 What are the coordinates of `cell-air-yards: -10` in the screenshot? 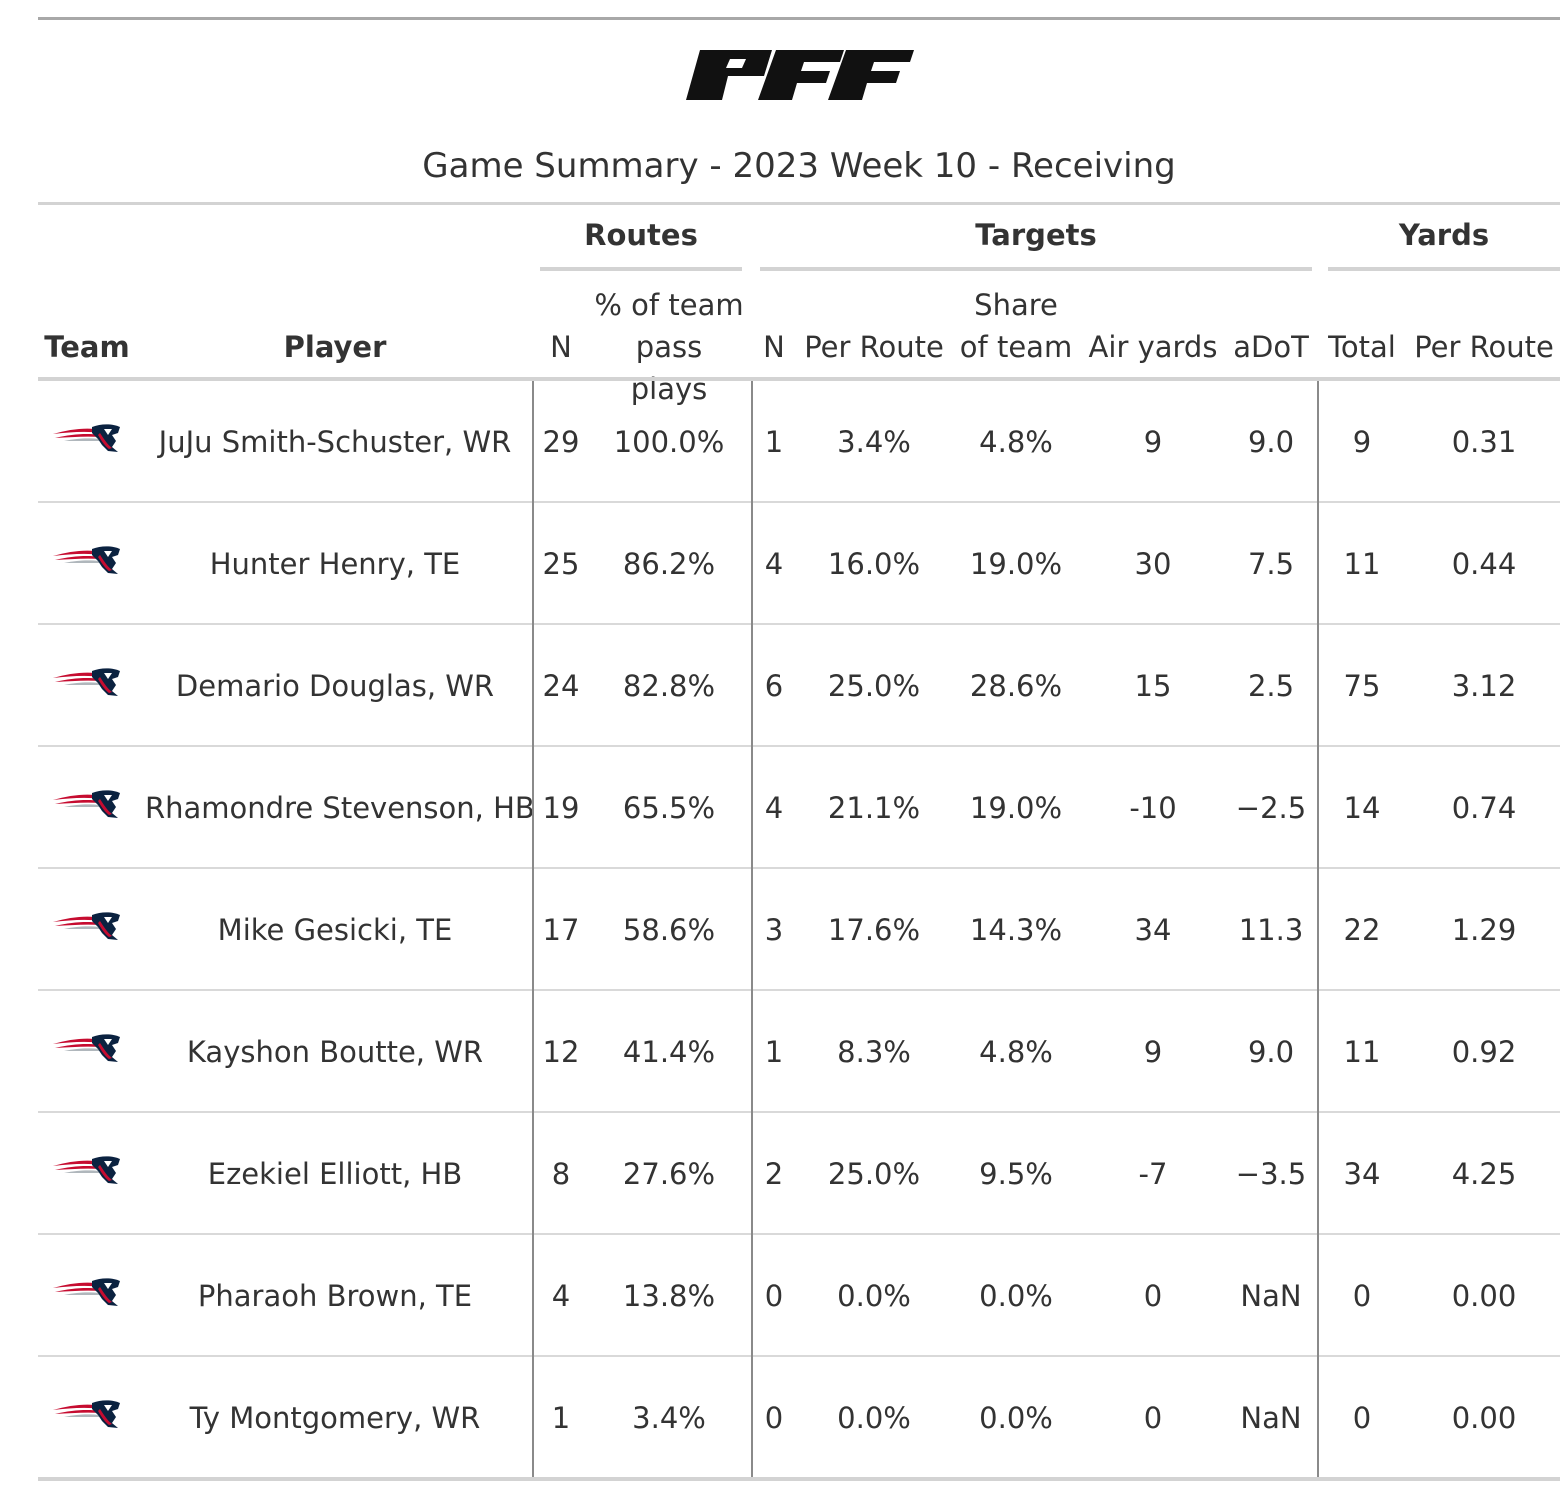 It's located at (1153, 808).